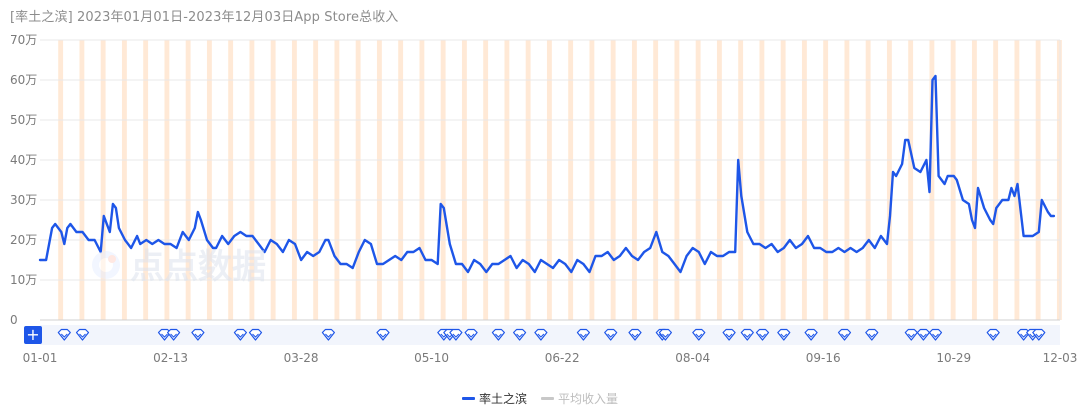  I want to click on legend-item-series: 率土之滨, so click(494, 398).